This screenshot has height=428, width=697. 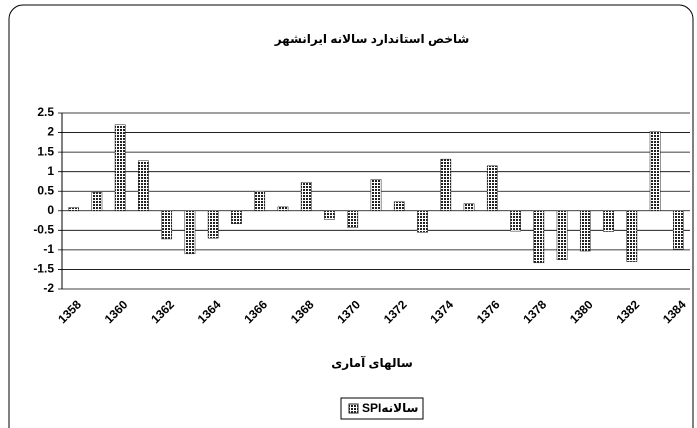 What do you see at coordinates (372, 362) in the screenshot?
I see `x-axis-title: سالهای آماری` at bounding box center [372, 362].